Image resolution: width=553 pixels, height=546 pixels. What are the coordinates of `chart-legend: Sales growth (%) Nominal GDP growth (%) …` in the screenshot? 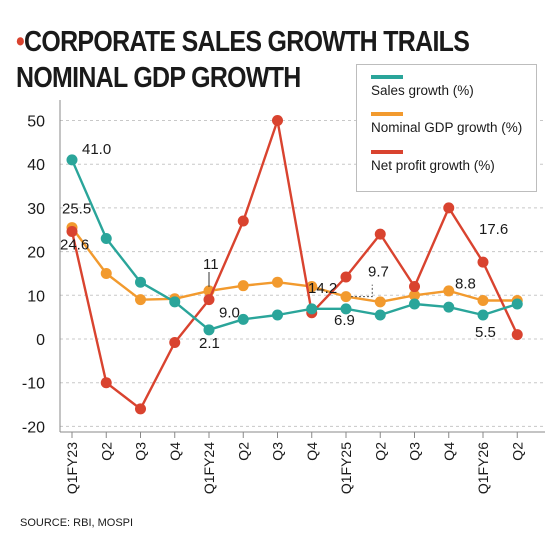 It's located at (446, 128).